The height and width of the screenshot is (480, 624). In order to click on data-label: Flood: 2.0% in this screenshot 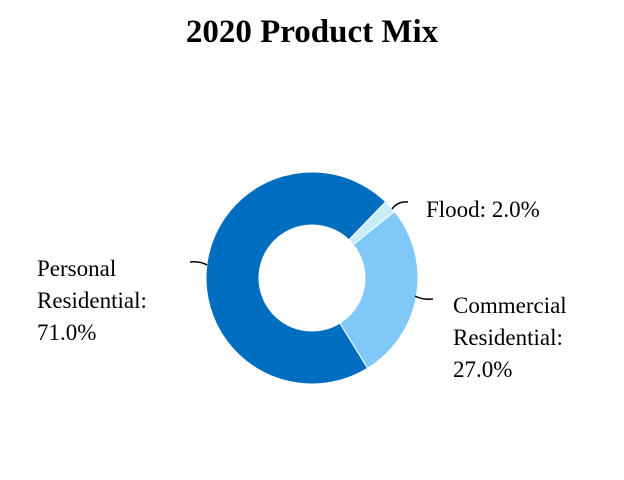, I will do `click(483, 209)`.